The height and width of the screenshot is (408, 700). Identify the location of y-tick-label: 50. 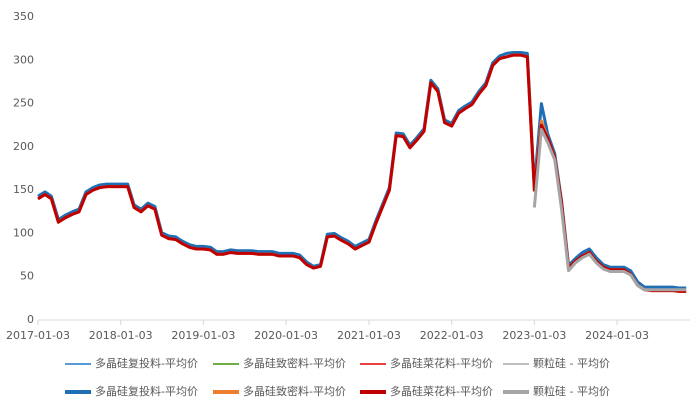
(27, 276).